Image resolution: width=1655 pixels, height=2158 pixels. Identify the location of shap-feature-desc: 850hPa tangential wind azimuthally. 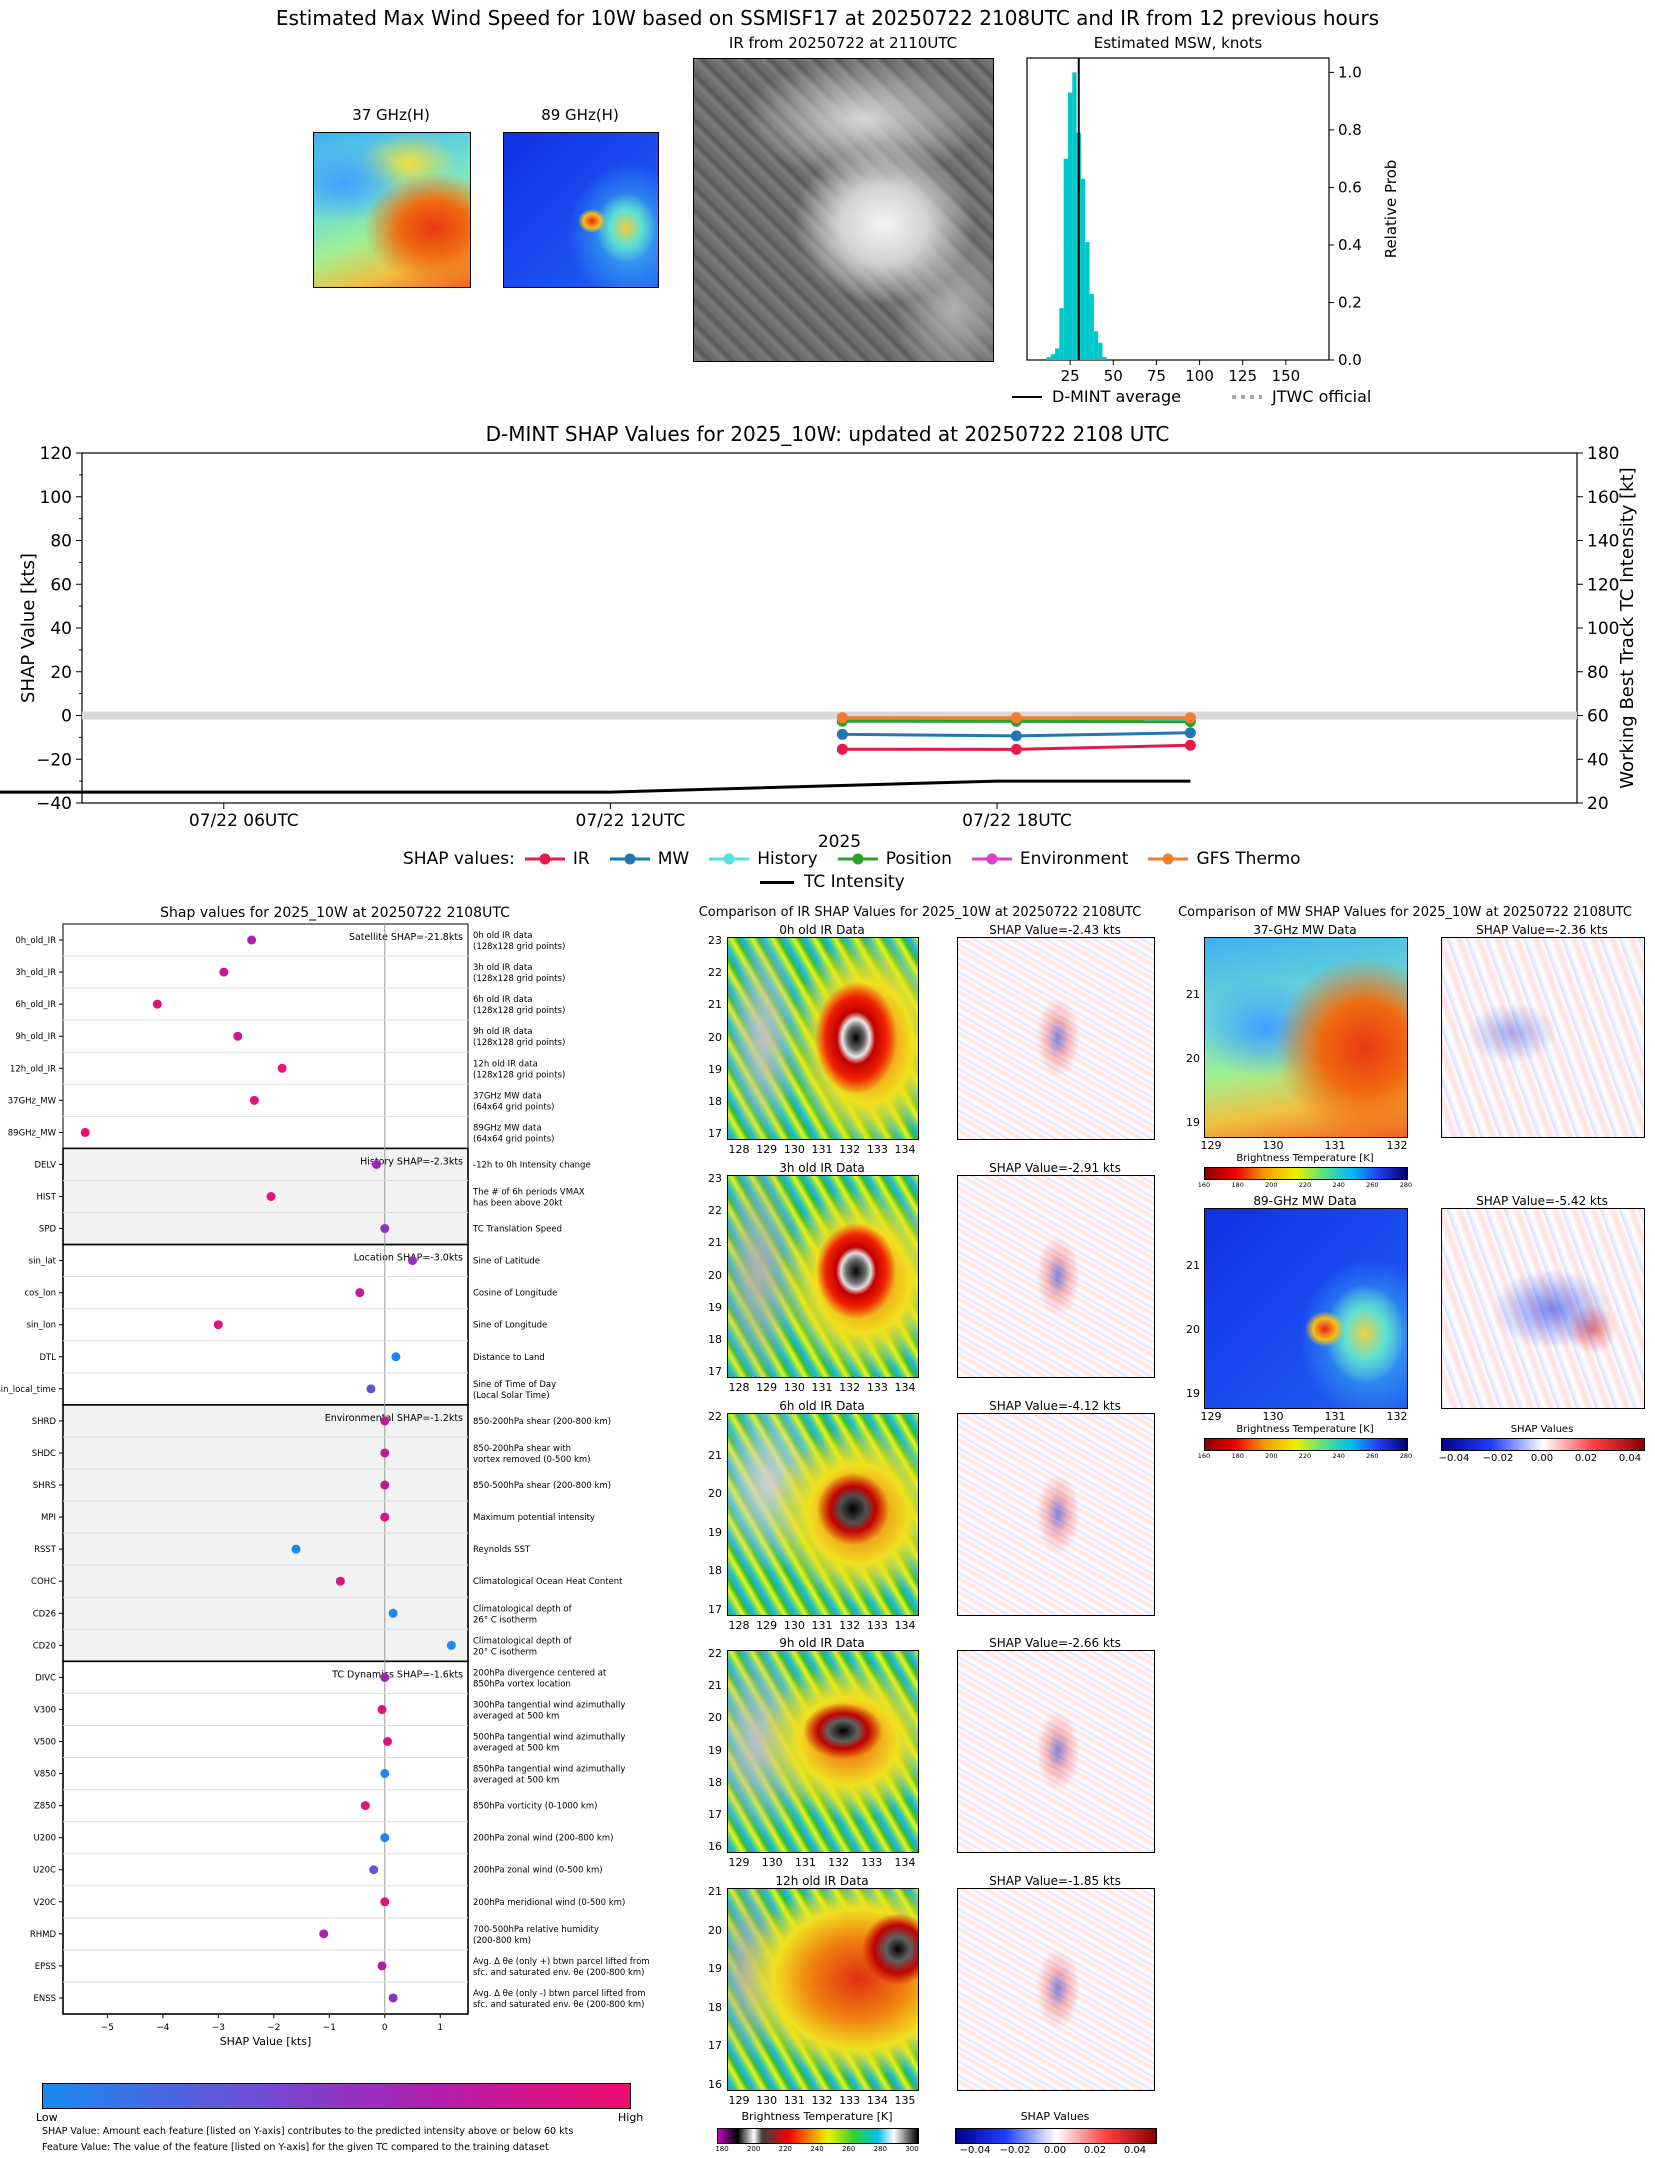
(549, 1770).